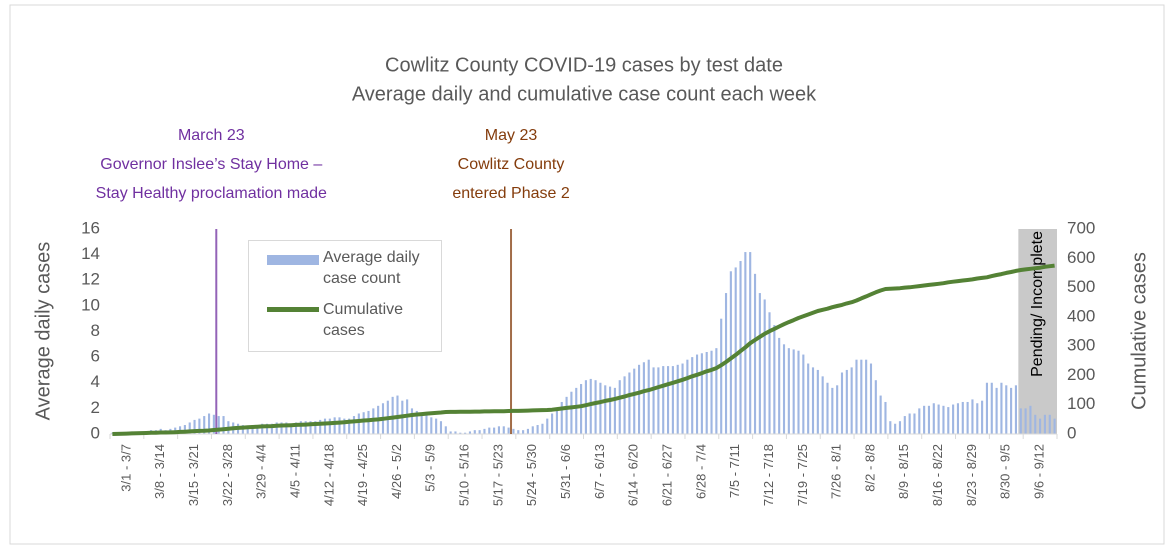  Describe the element at coordinates (293, 309) in the screenshot. I see `legend-swatch-line` at that location.